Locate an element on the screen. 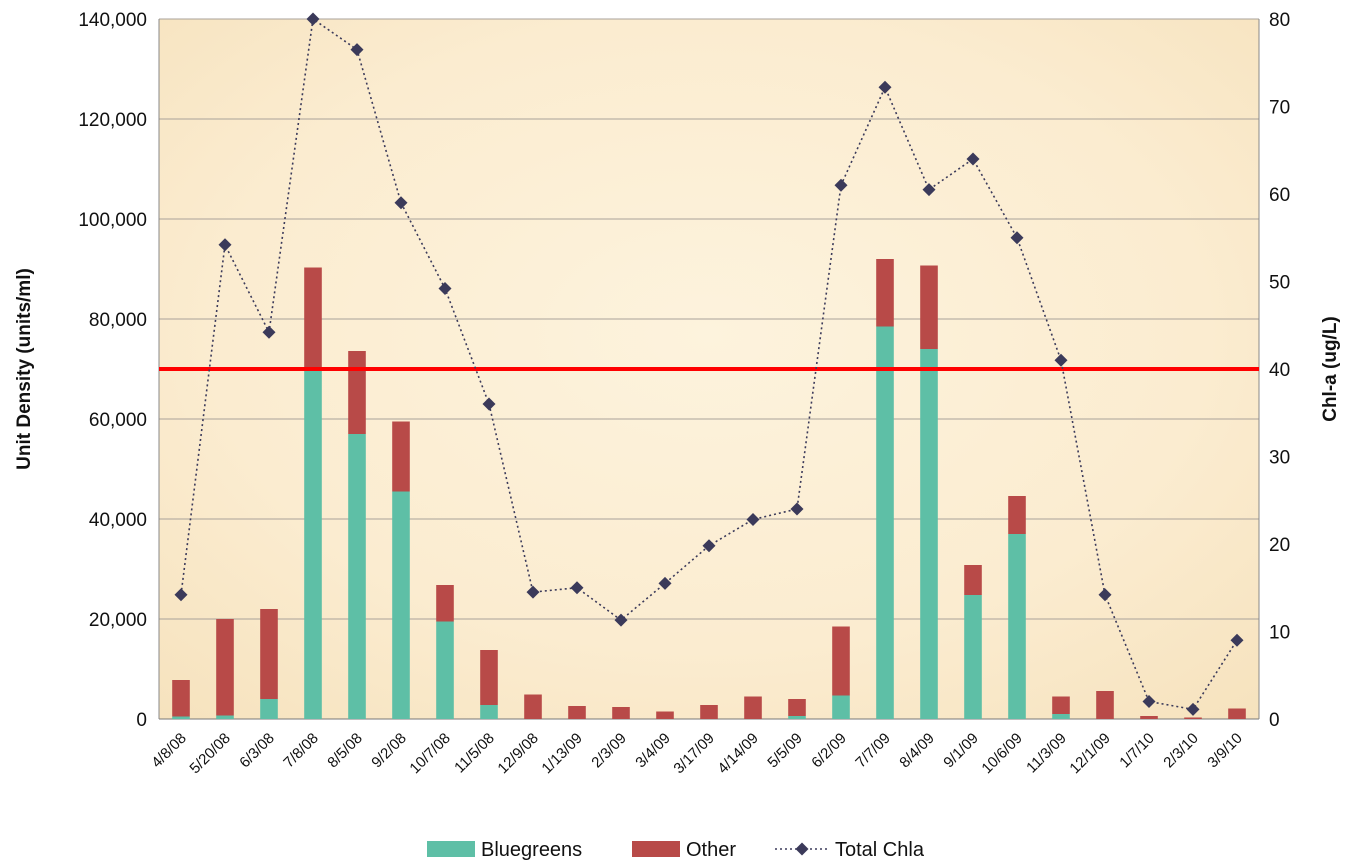  legend-label-total-chla: Total Chla is located at coordinates (880, 850).